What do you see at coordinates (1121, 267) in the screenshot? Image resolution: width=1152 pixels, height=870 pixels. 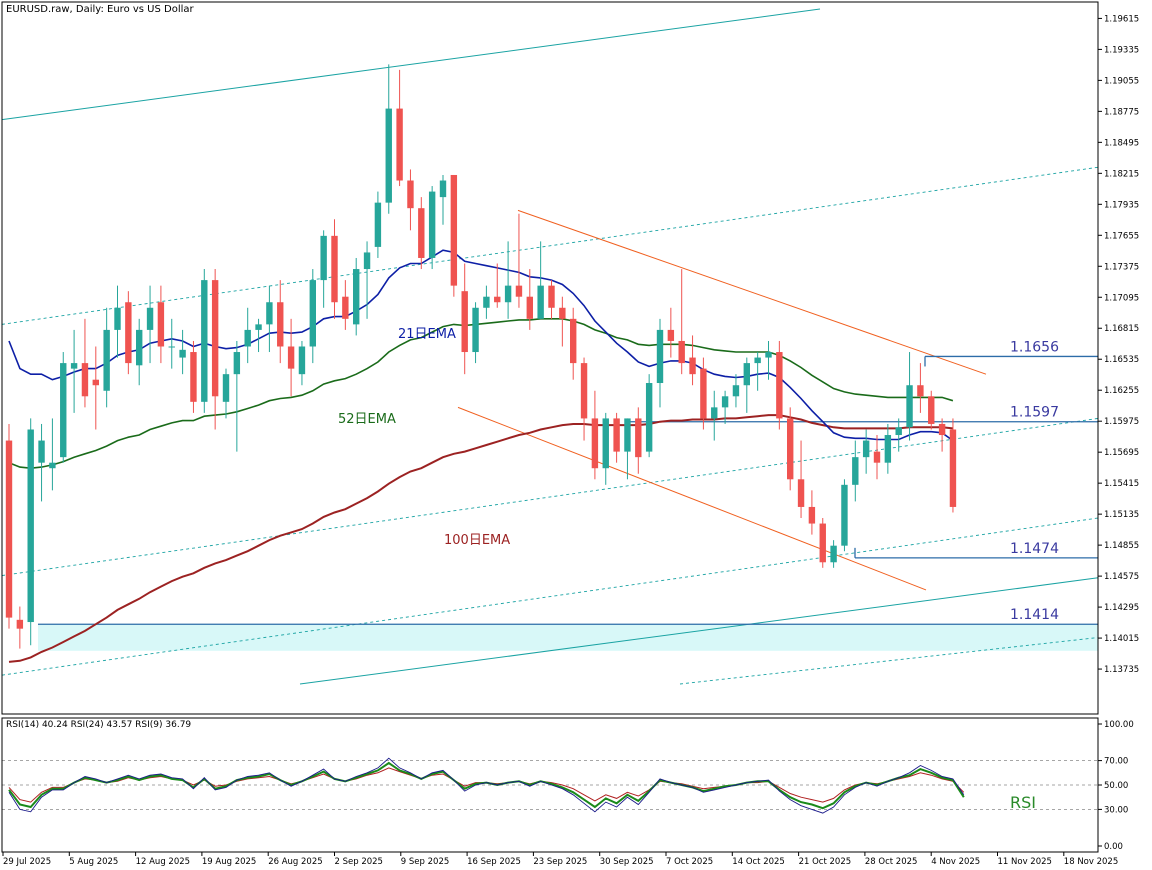 I see `price-tick-label: 1.17375` at bounding box center [1121, 267].